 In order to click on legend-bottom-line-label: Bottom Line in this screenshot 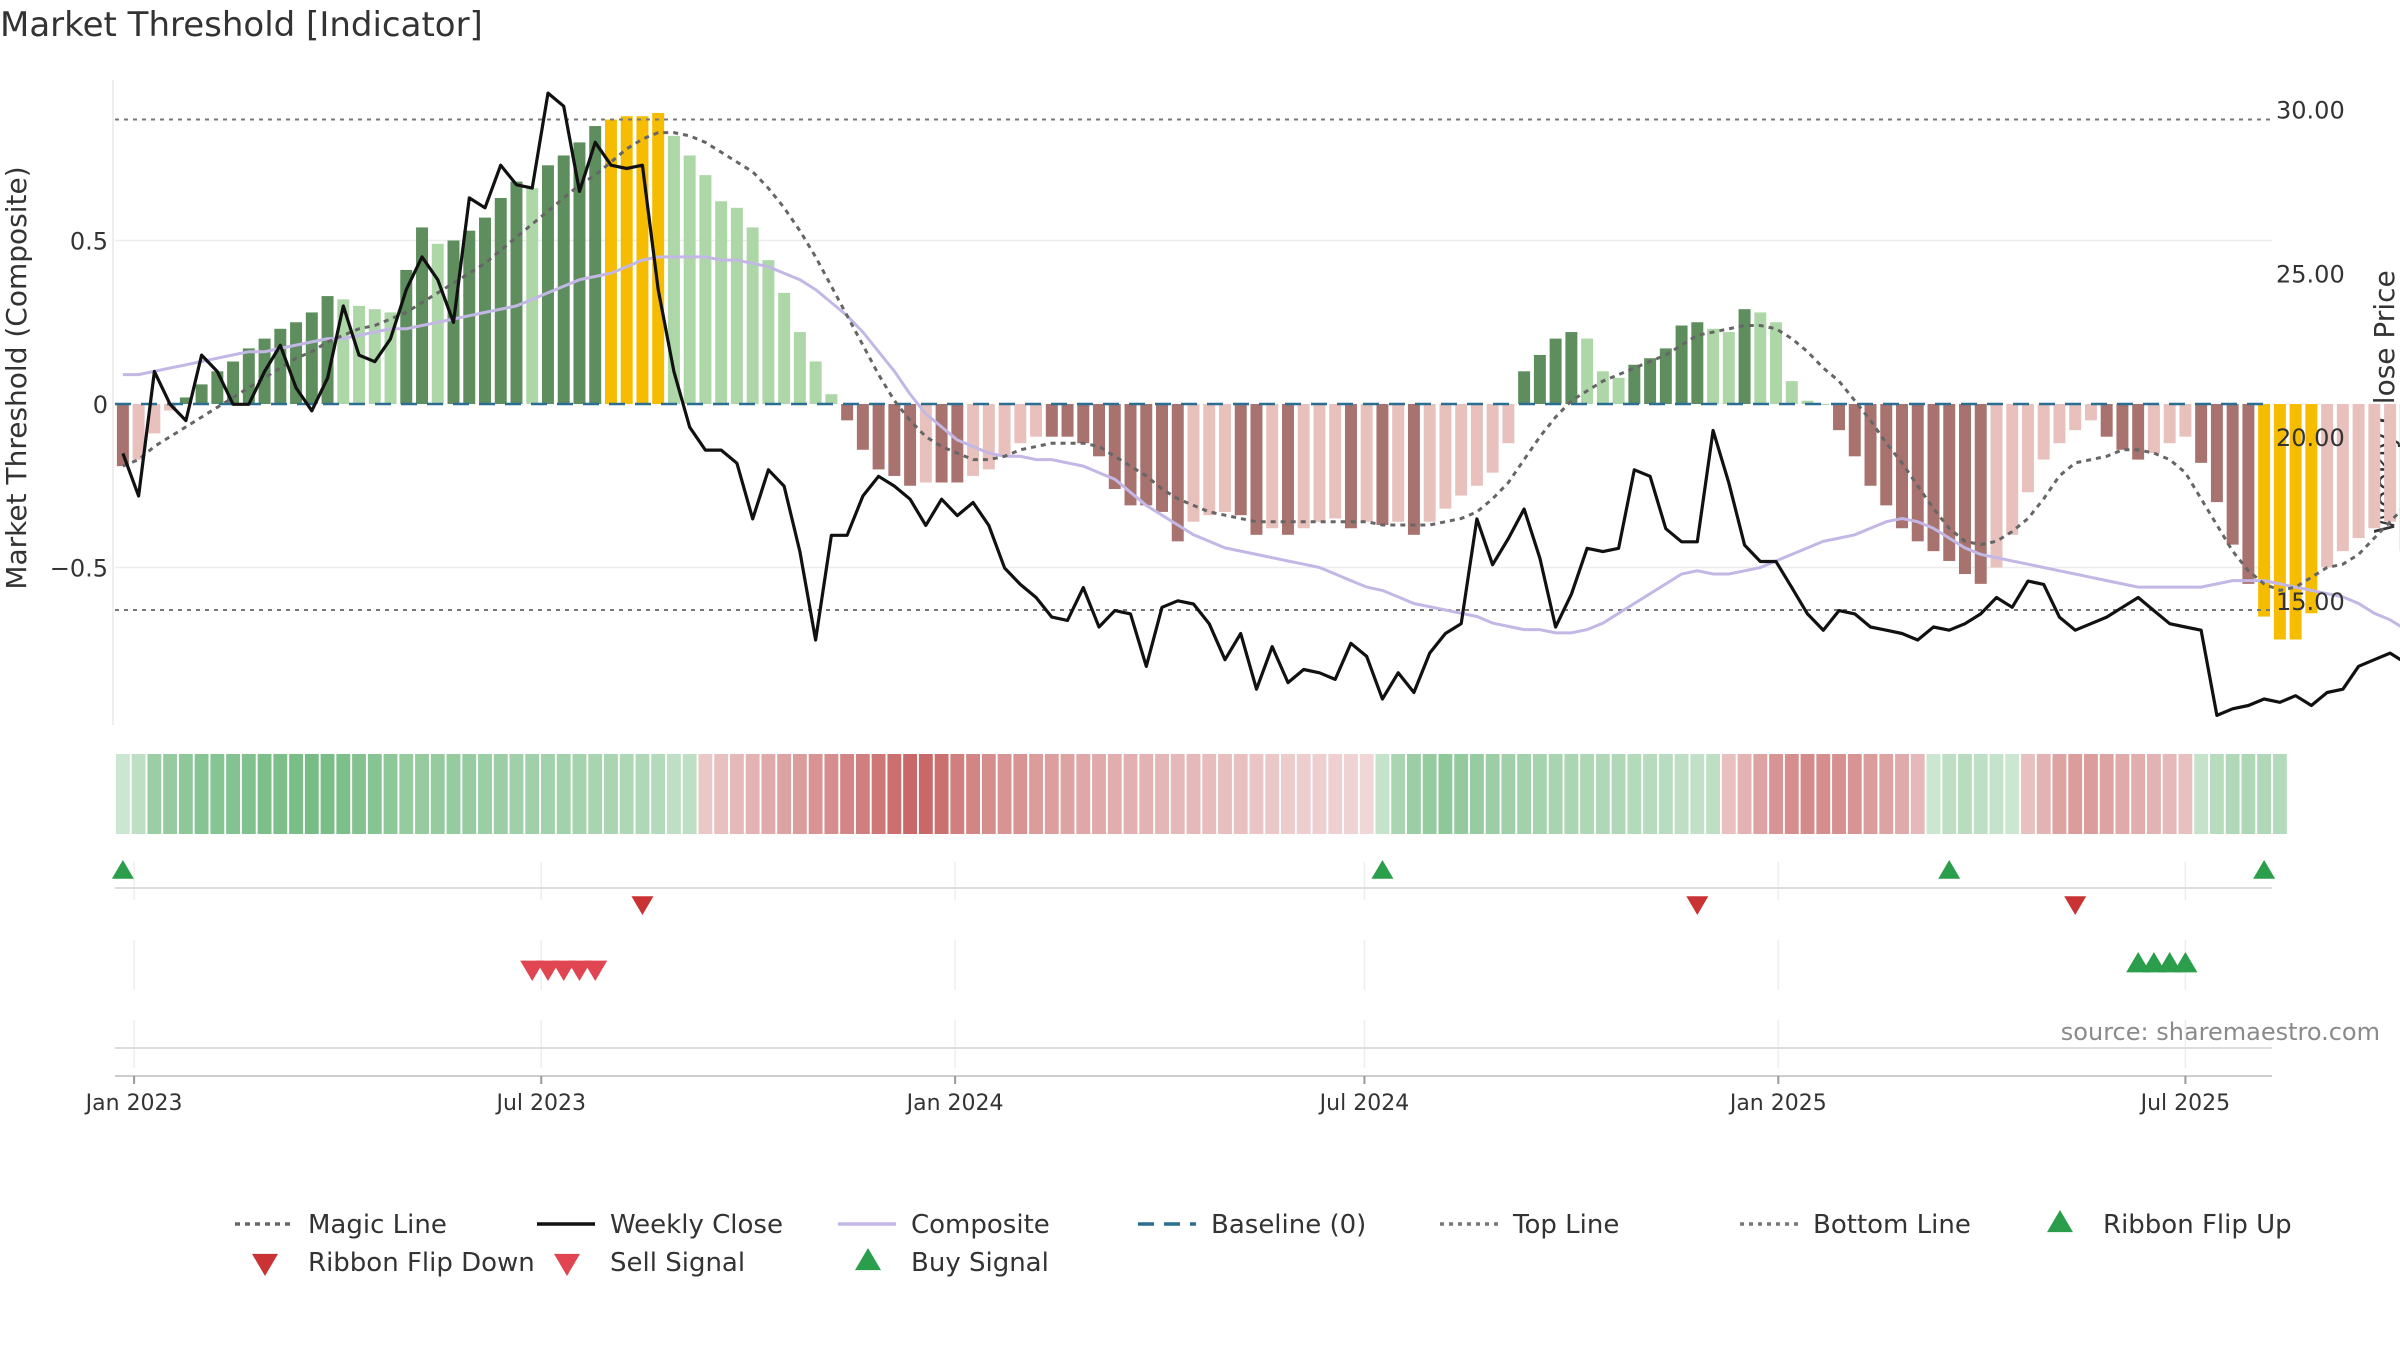, I will do `click(1892, 1225)`.